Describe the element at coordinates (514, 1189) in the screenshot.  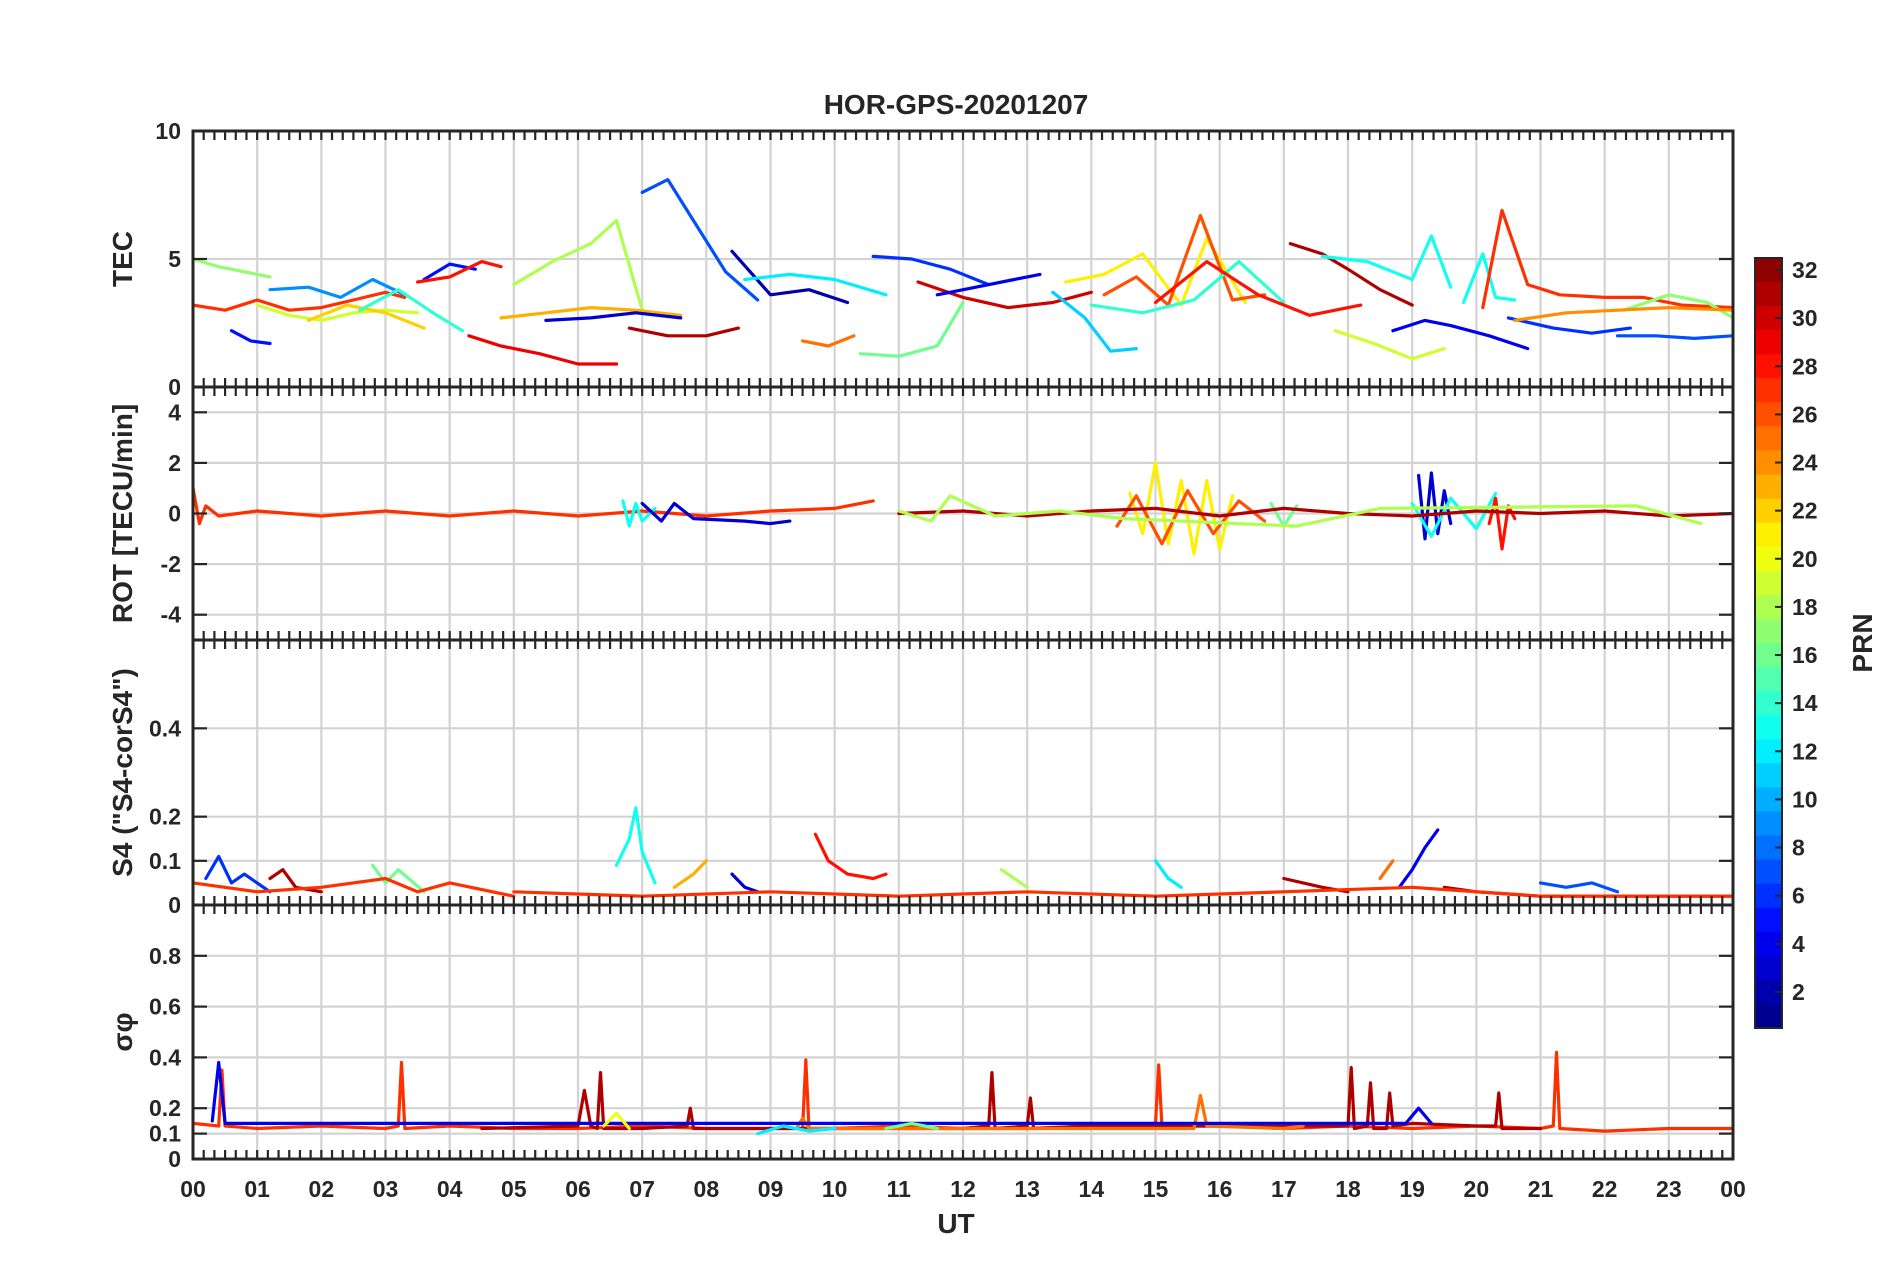
I see `x-tick-label: 05` at that location.